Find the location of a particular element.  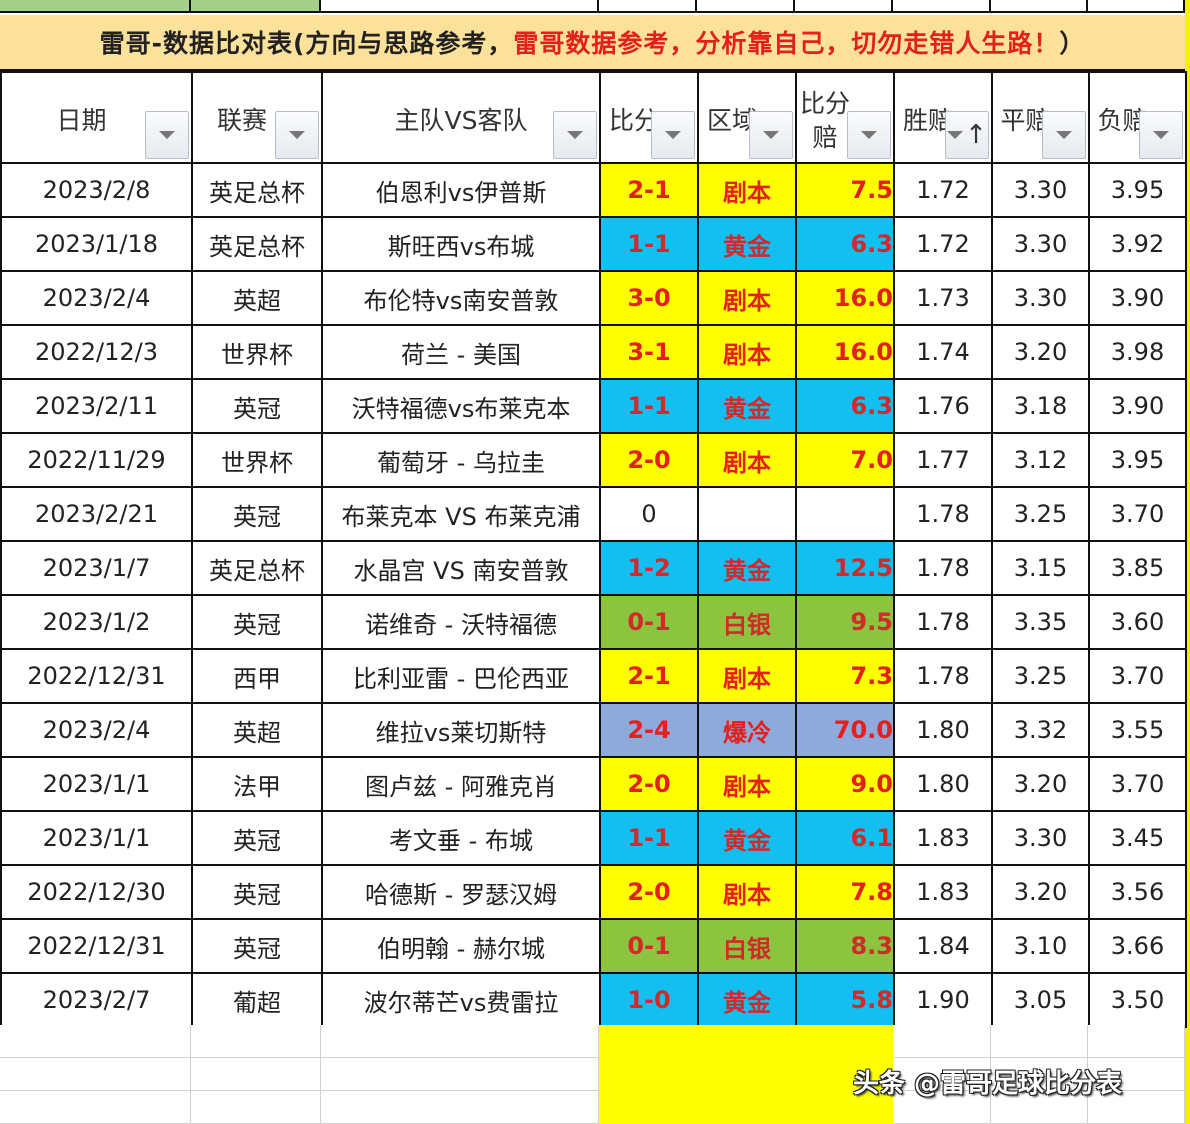

lose-odds-cell: 3.50 is located at coordinates (1137, 1000).